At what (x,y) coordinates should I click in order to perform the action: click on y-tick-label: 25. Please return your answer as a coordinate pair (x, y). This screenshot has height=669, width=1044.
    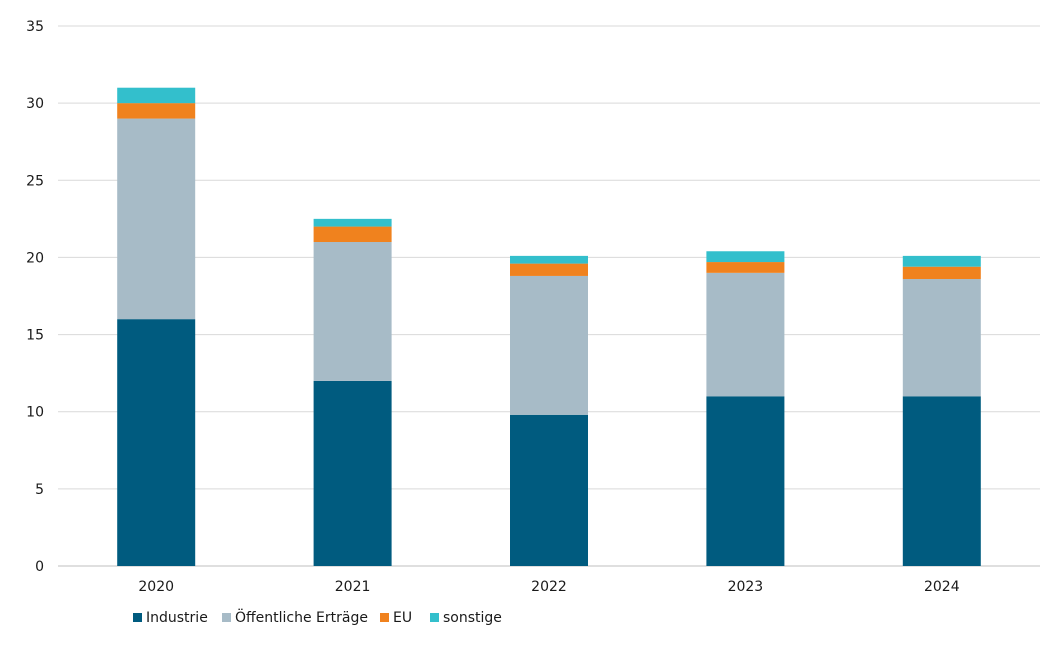
    Looking at the image, I should click on (35, 181).